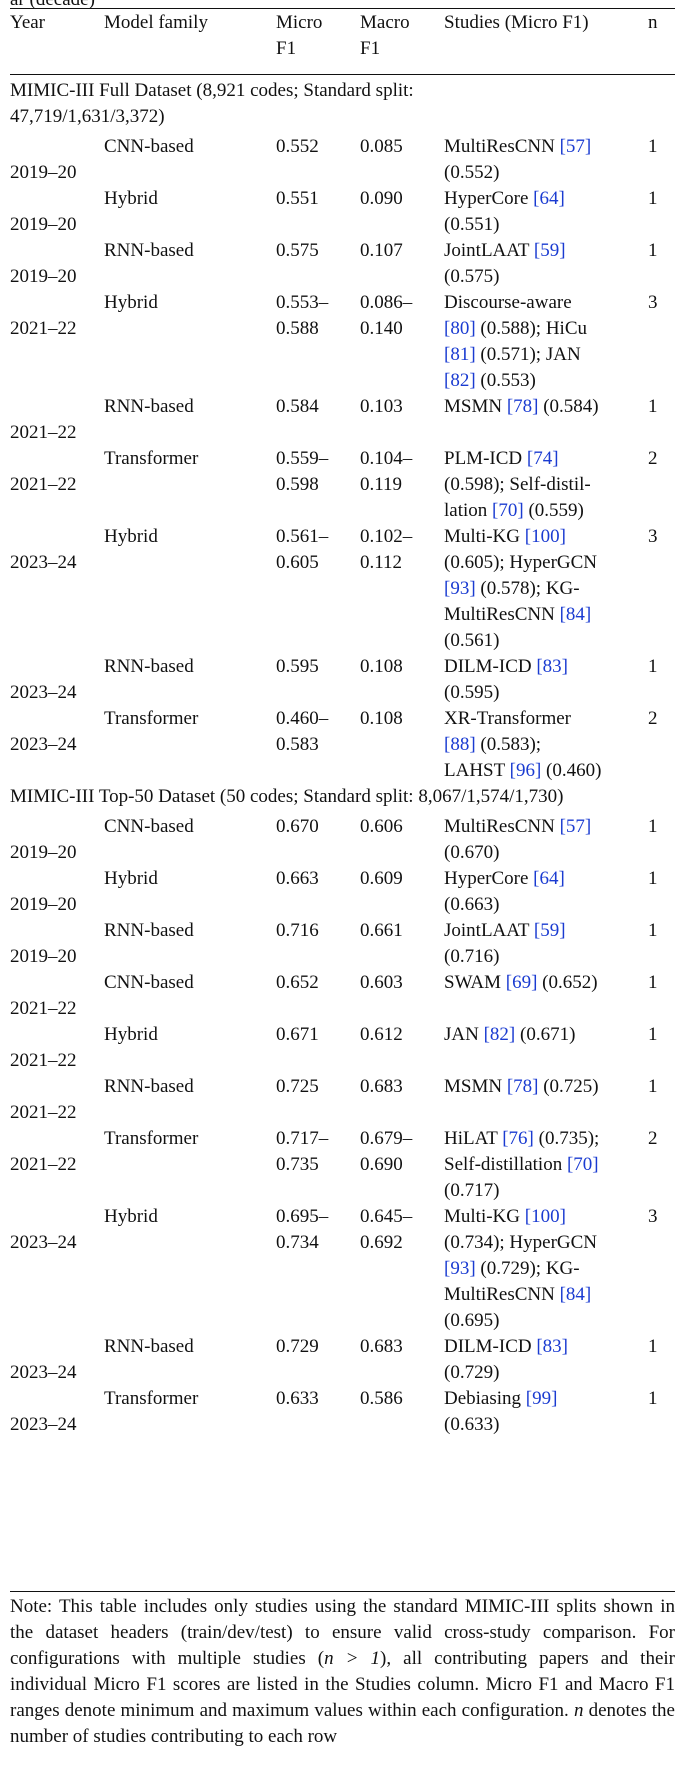 This screenshot has height=1783, width=682. What do you see at coordinates (485, 1398) in the screenshot?
I see `studies-text: Debiasing` at bounding box center [485, 1398].